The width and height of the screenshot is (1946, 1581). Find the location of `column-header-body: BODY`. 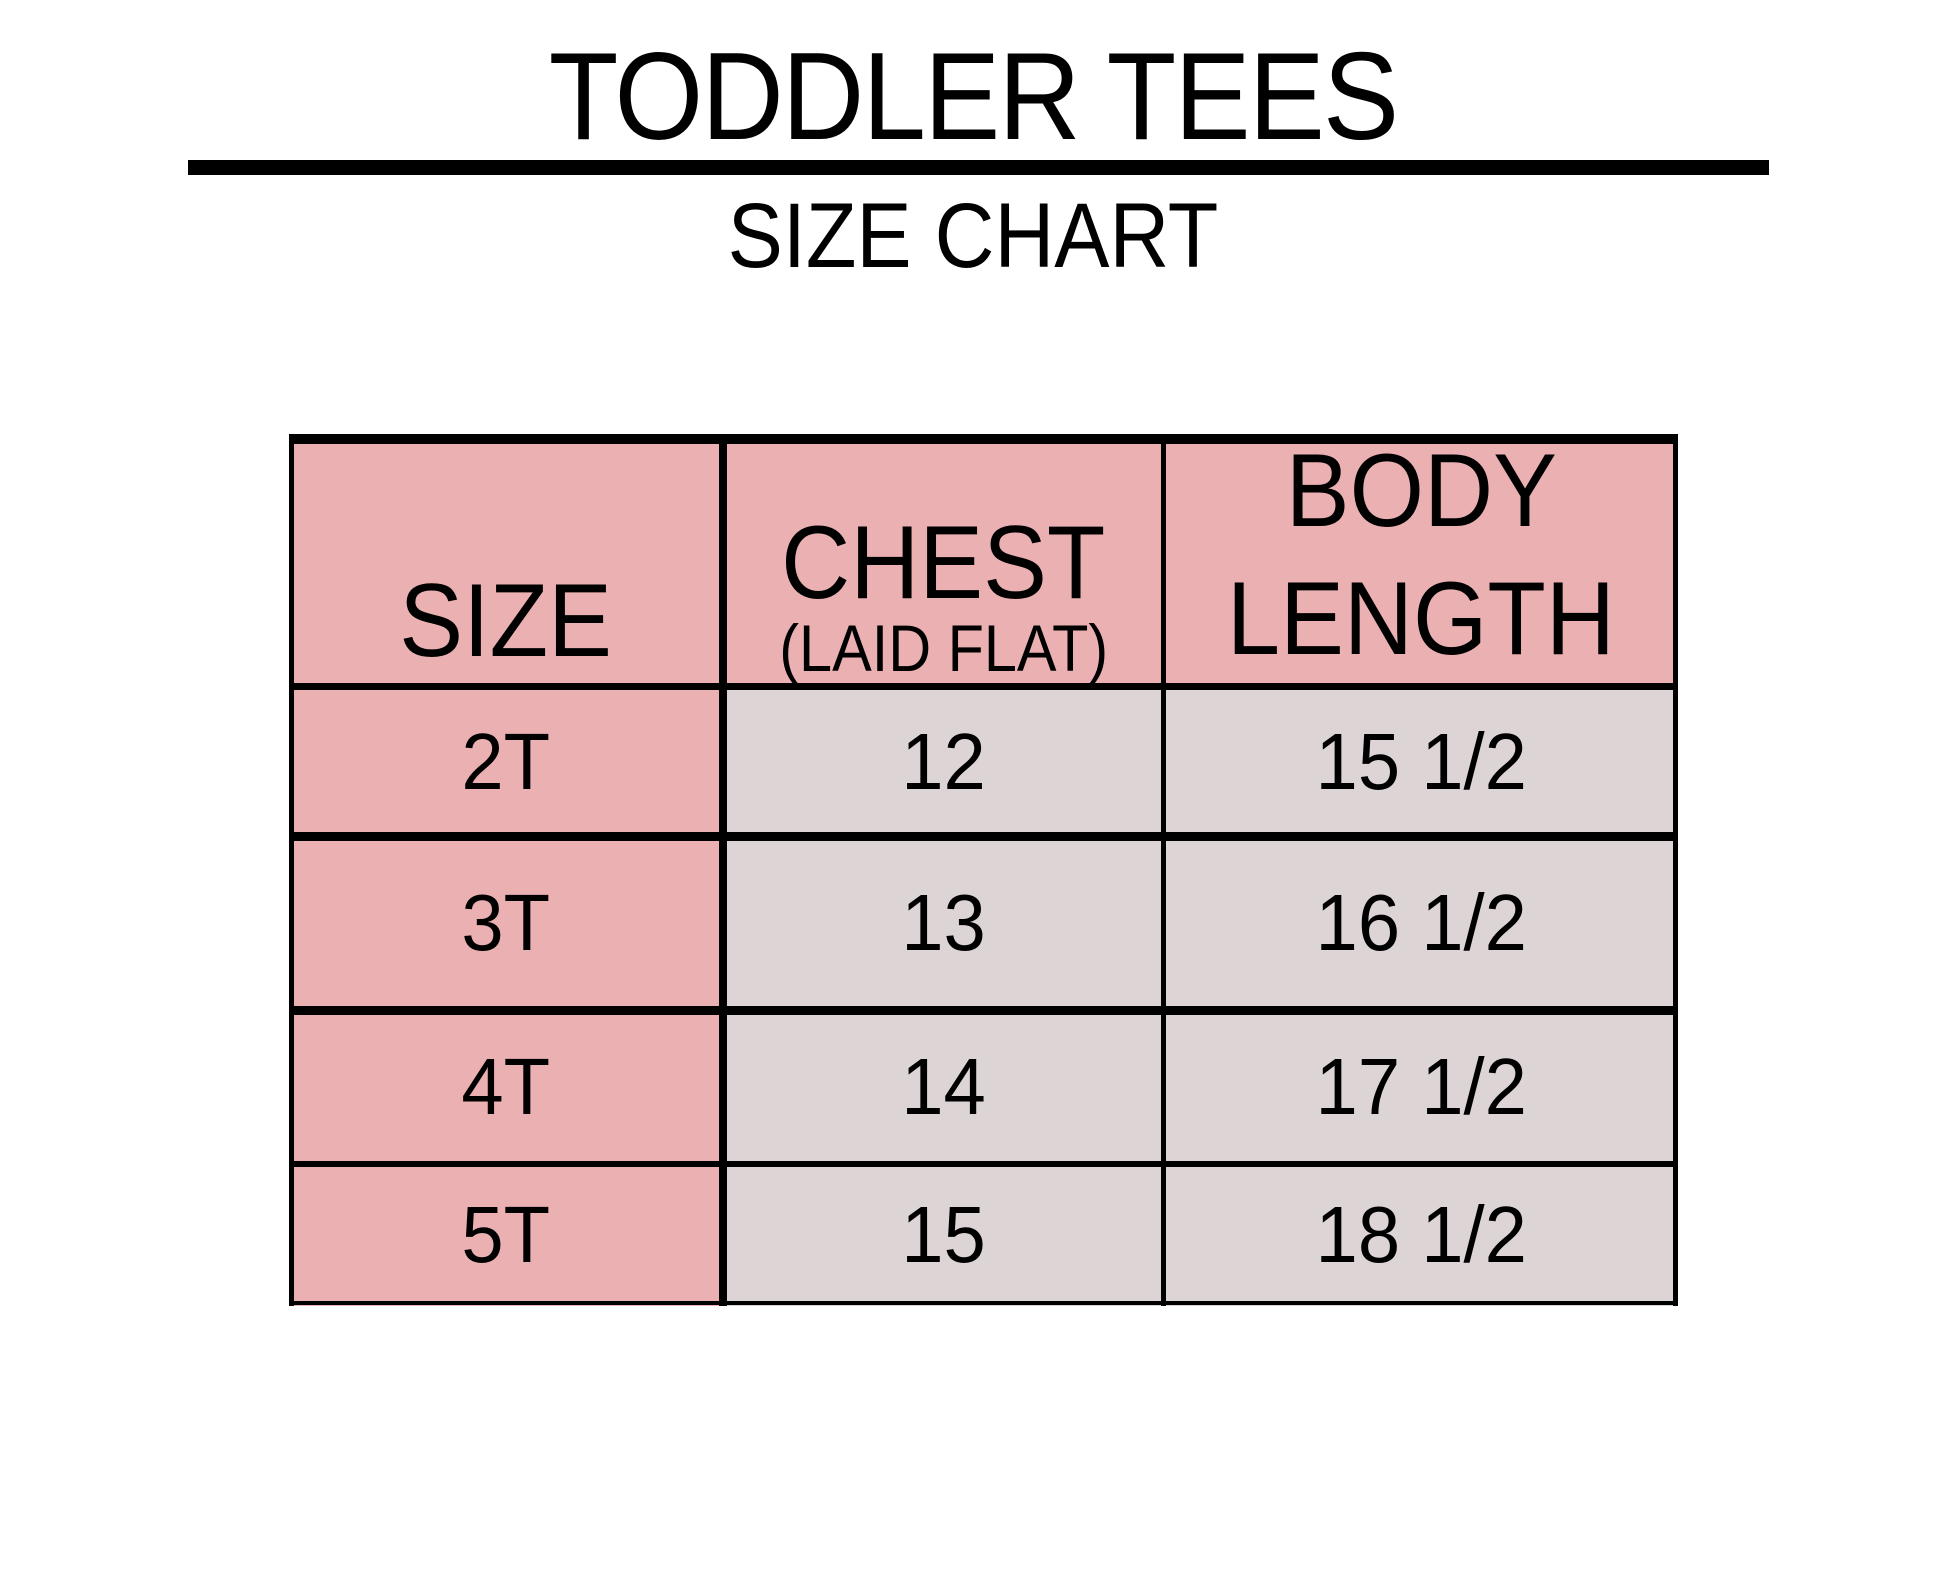

column-header-body: BODY is located at coordinates (1421, 491).